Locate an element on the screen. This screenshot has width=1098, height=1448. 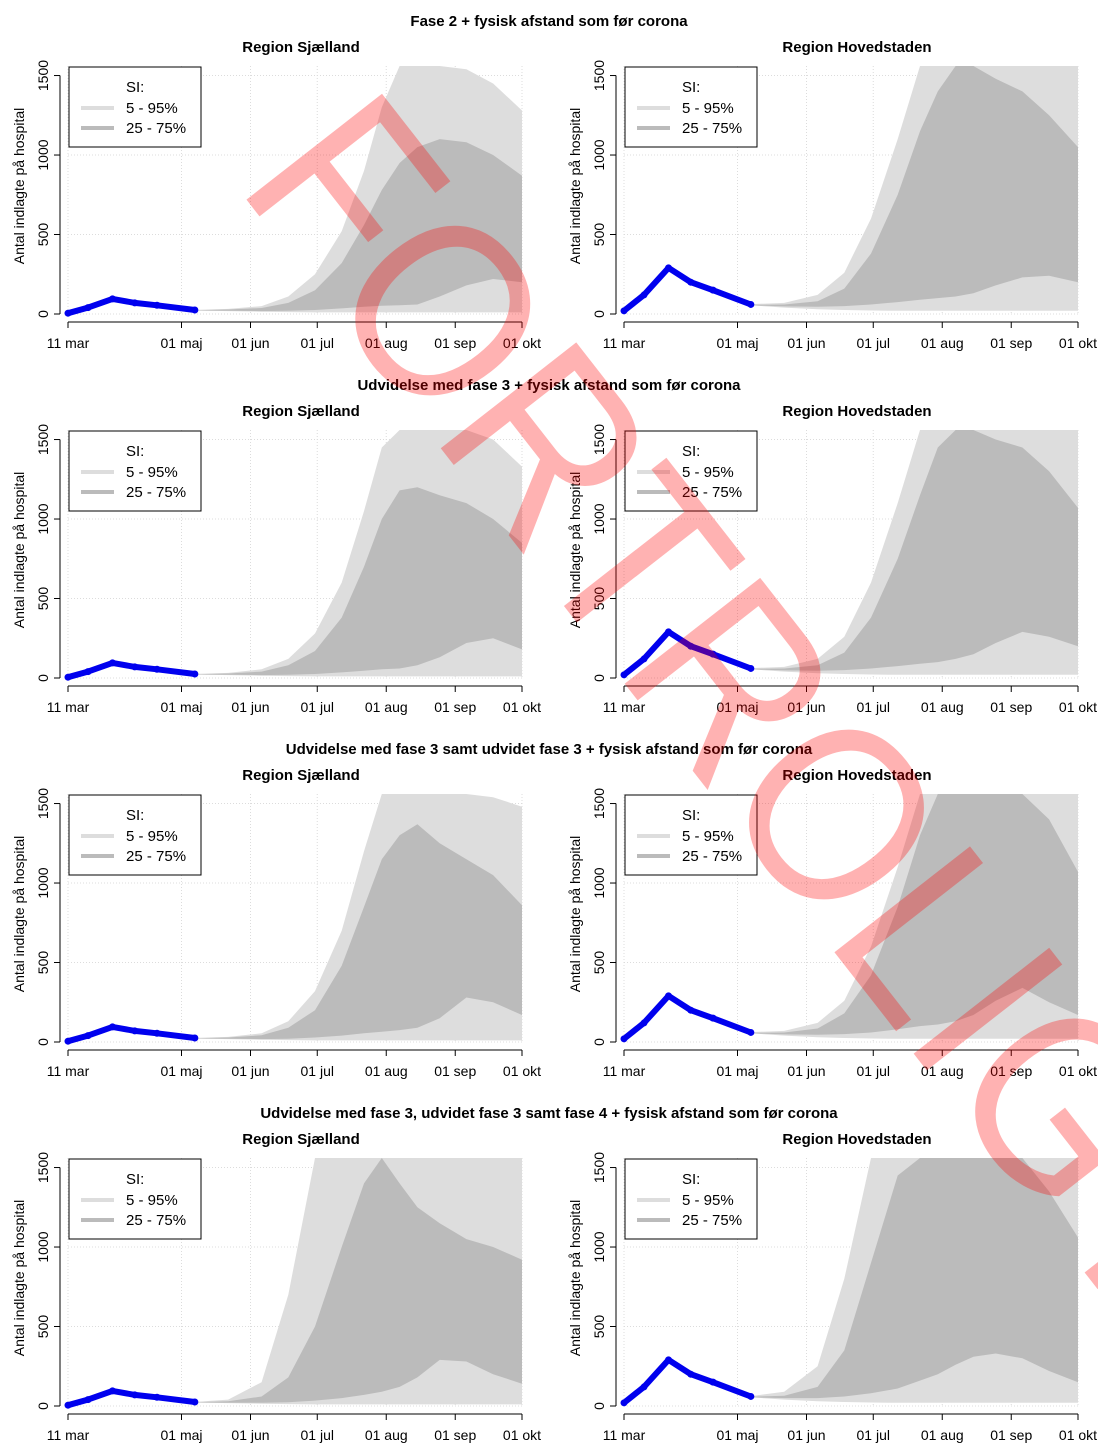
x-tick-label: 11 mar is located at coordinates (624, 707).